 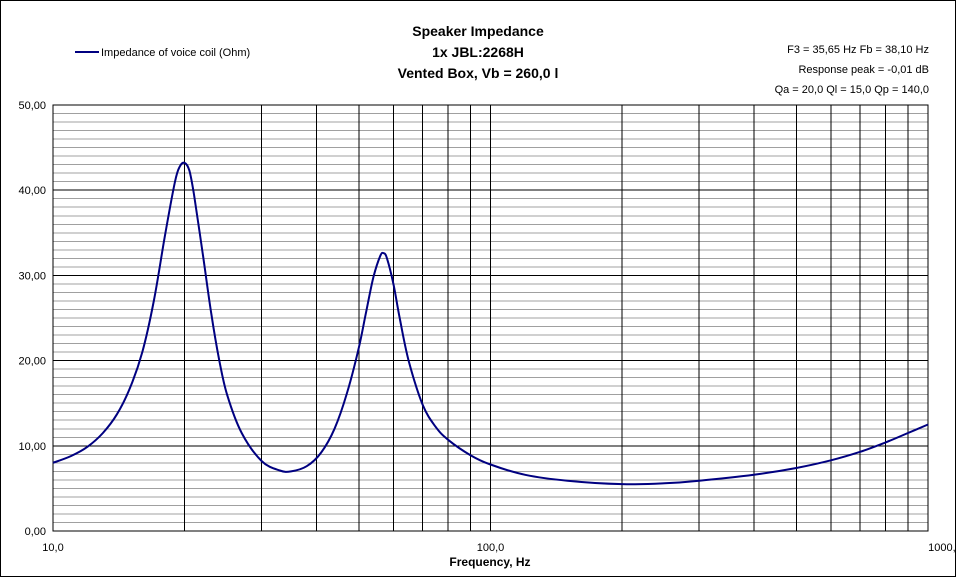 I want to click on chart-title-line-2: 1x JBL:2268H, so click(x=478, y=52).